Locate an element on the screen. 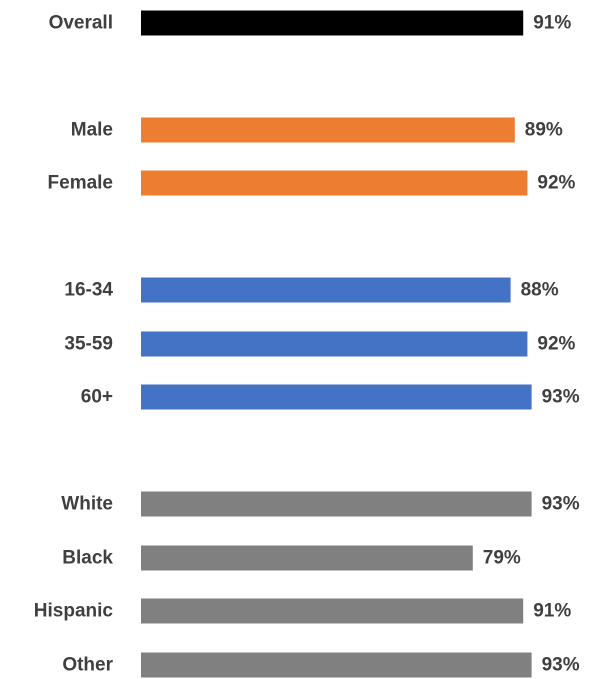 This screenshot has height=679, width=602. bar-white is located at coordinates (336, 504).